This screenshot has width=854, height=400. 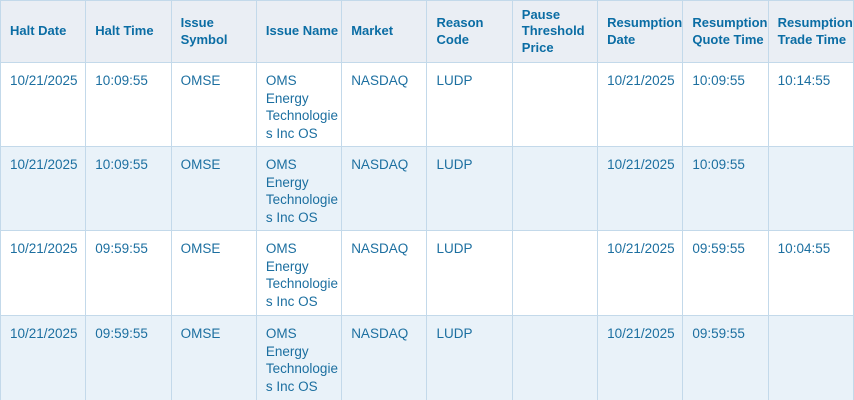 I want to click on column-header-halt-date: Halt Date, so click(x=43, y=31).